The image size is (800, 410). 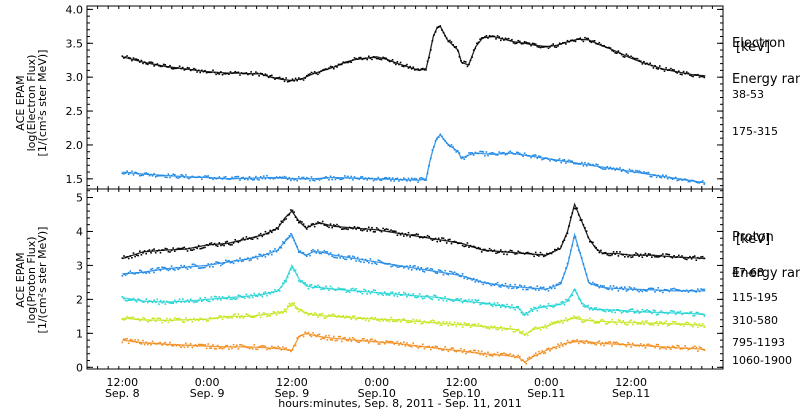 What do you see at coordinates (758, 342) in the screenshot?
I see `legend-item-proton-795-1193: 795-1193` at bounding box center [758, 342].